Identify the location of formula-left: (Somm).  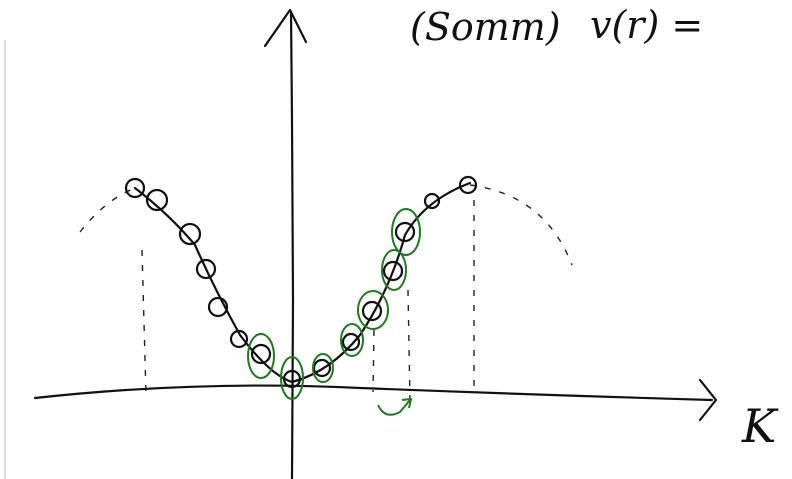
(485, 27).